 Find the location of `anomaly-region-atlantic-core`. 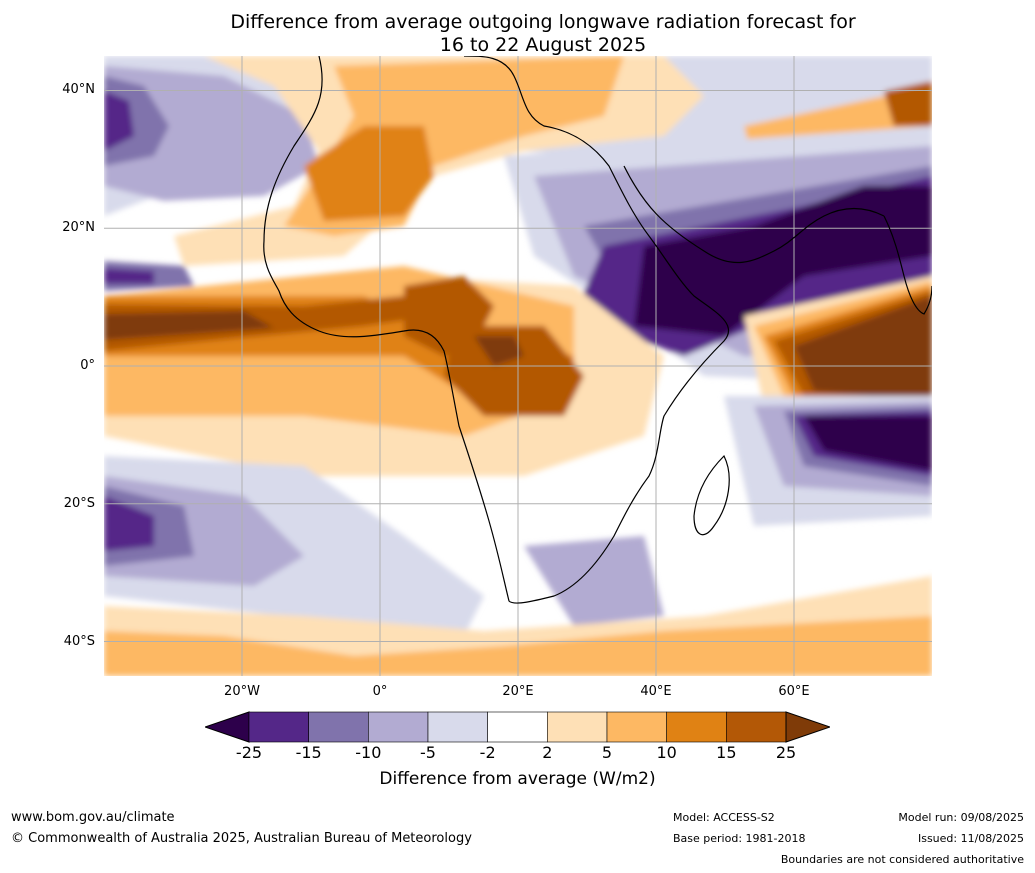

anomaly-region-atlantic-core is located at coordinates (269, 323).